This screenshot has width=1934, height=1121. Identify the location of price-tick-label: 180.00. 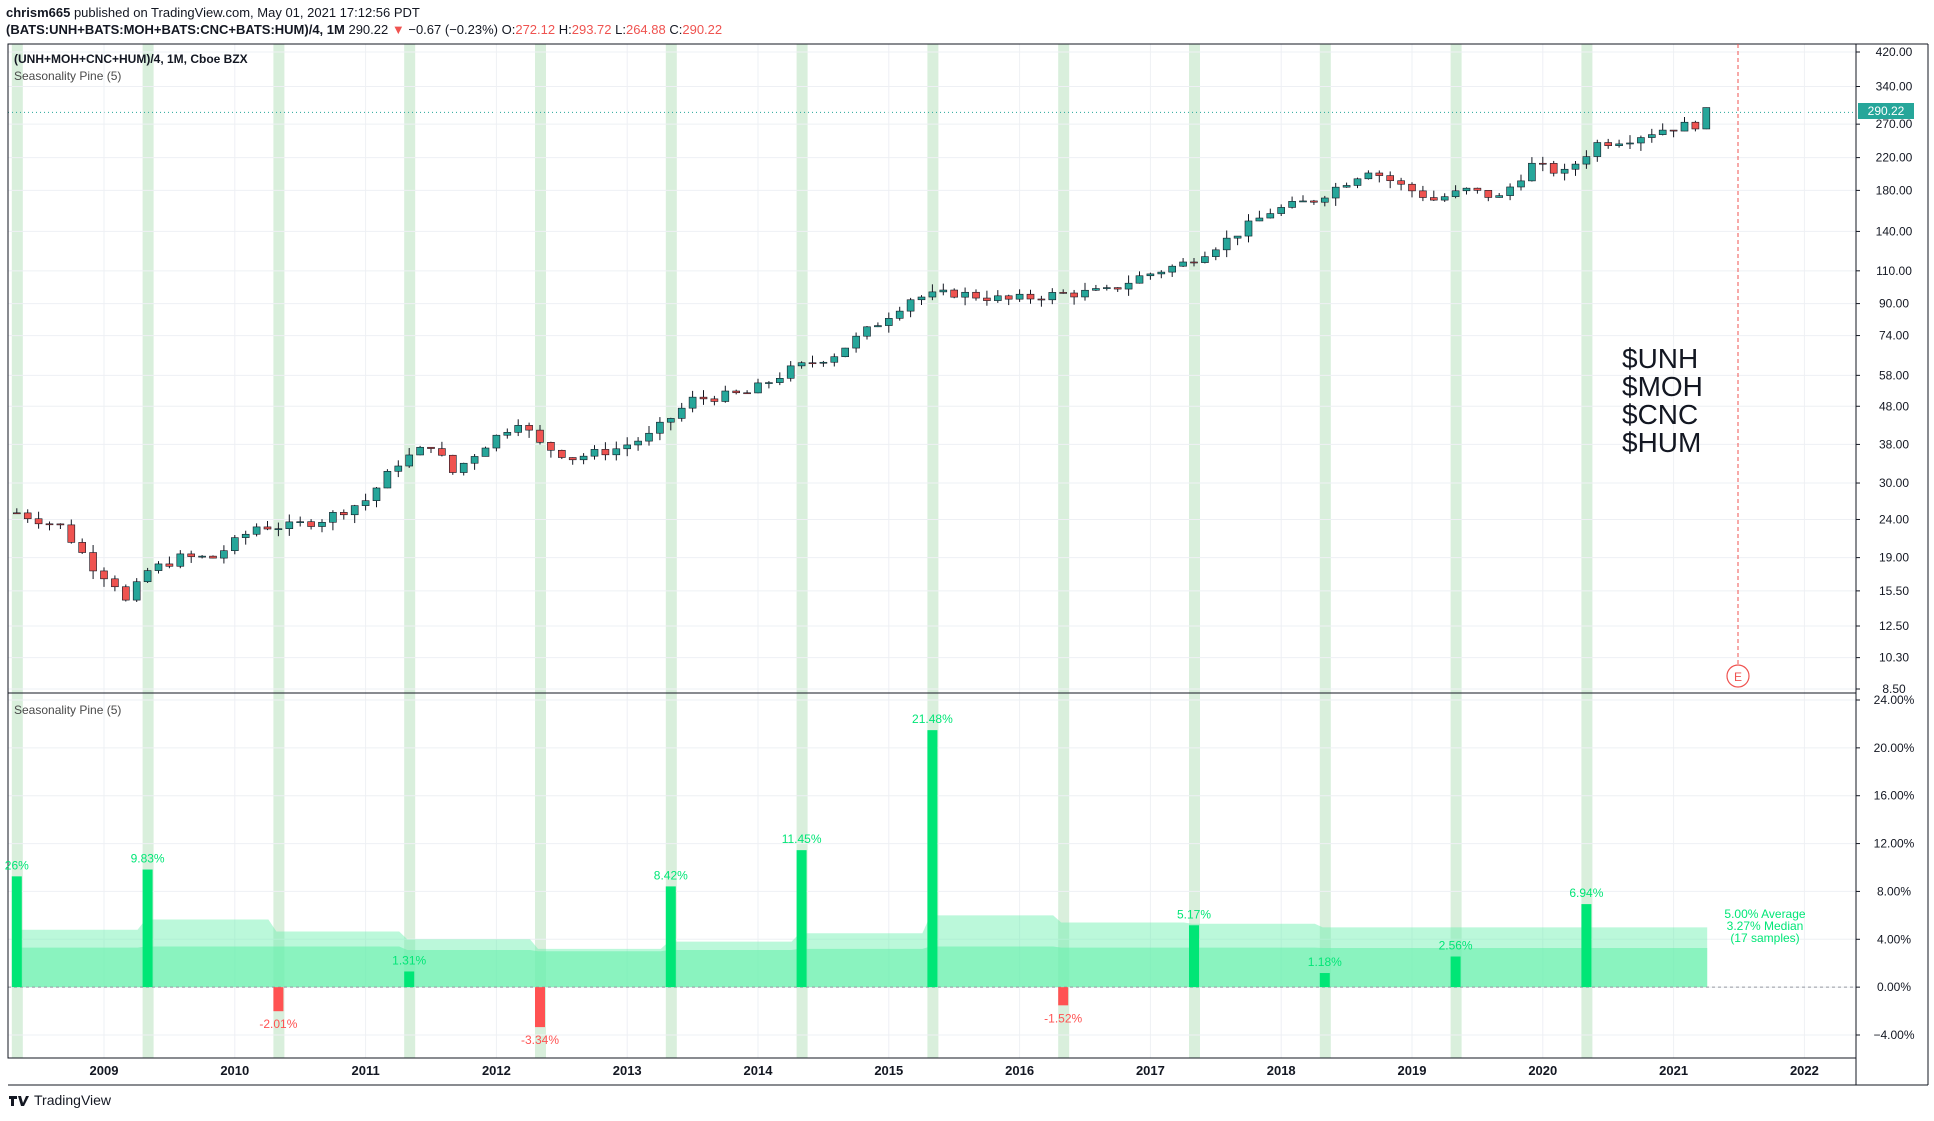
(1894, 190).